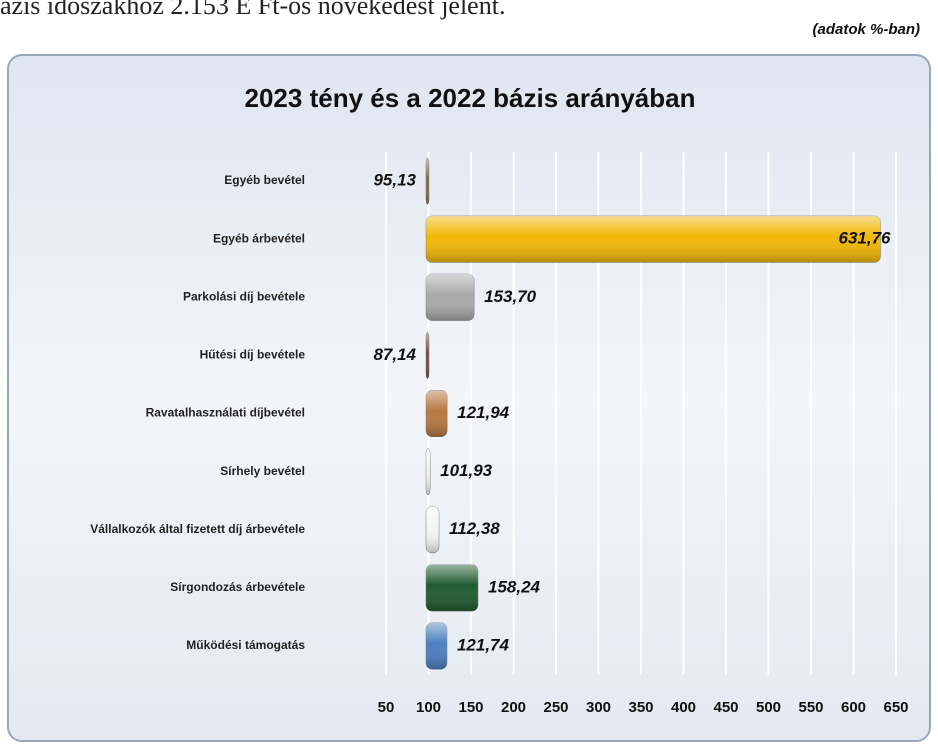 The image size is (938, 747). I want to click on category-label: Sírgondozás árbevétele, so click(237, 587).